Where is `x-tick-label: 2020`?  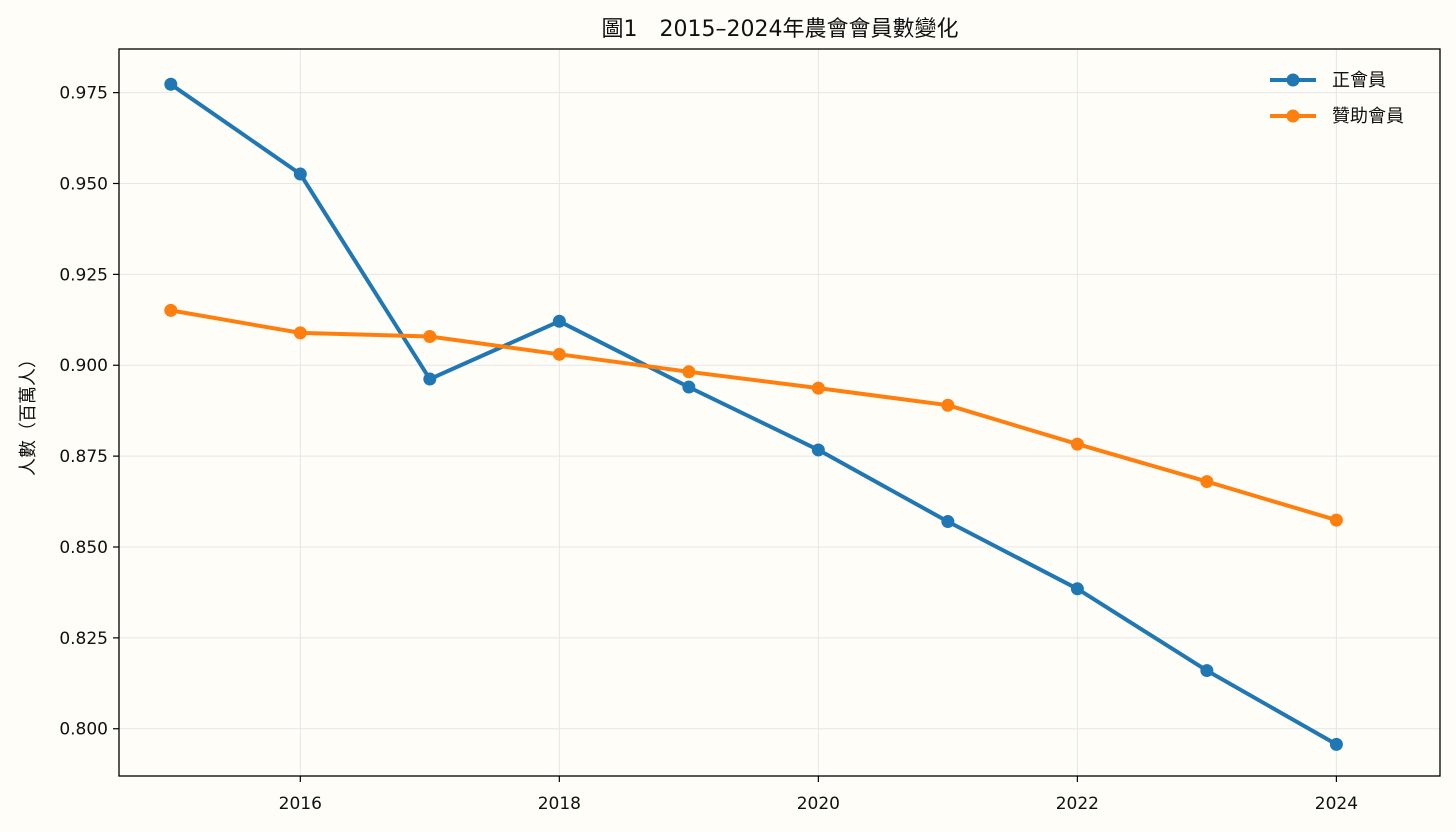
x-tick-label: 2020 is located at coordinates (818, 804).